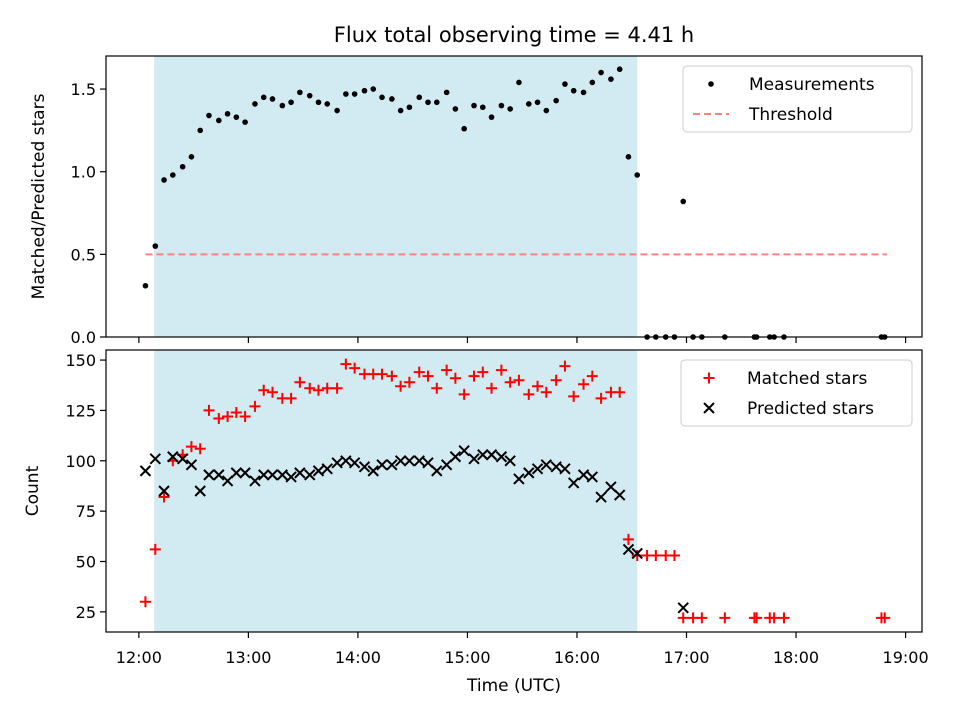 The width and height of the screenshot is (960, 720). I want to click on y-tick-label: 1.5, so click(83, 89).